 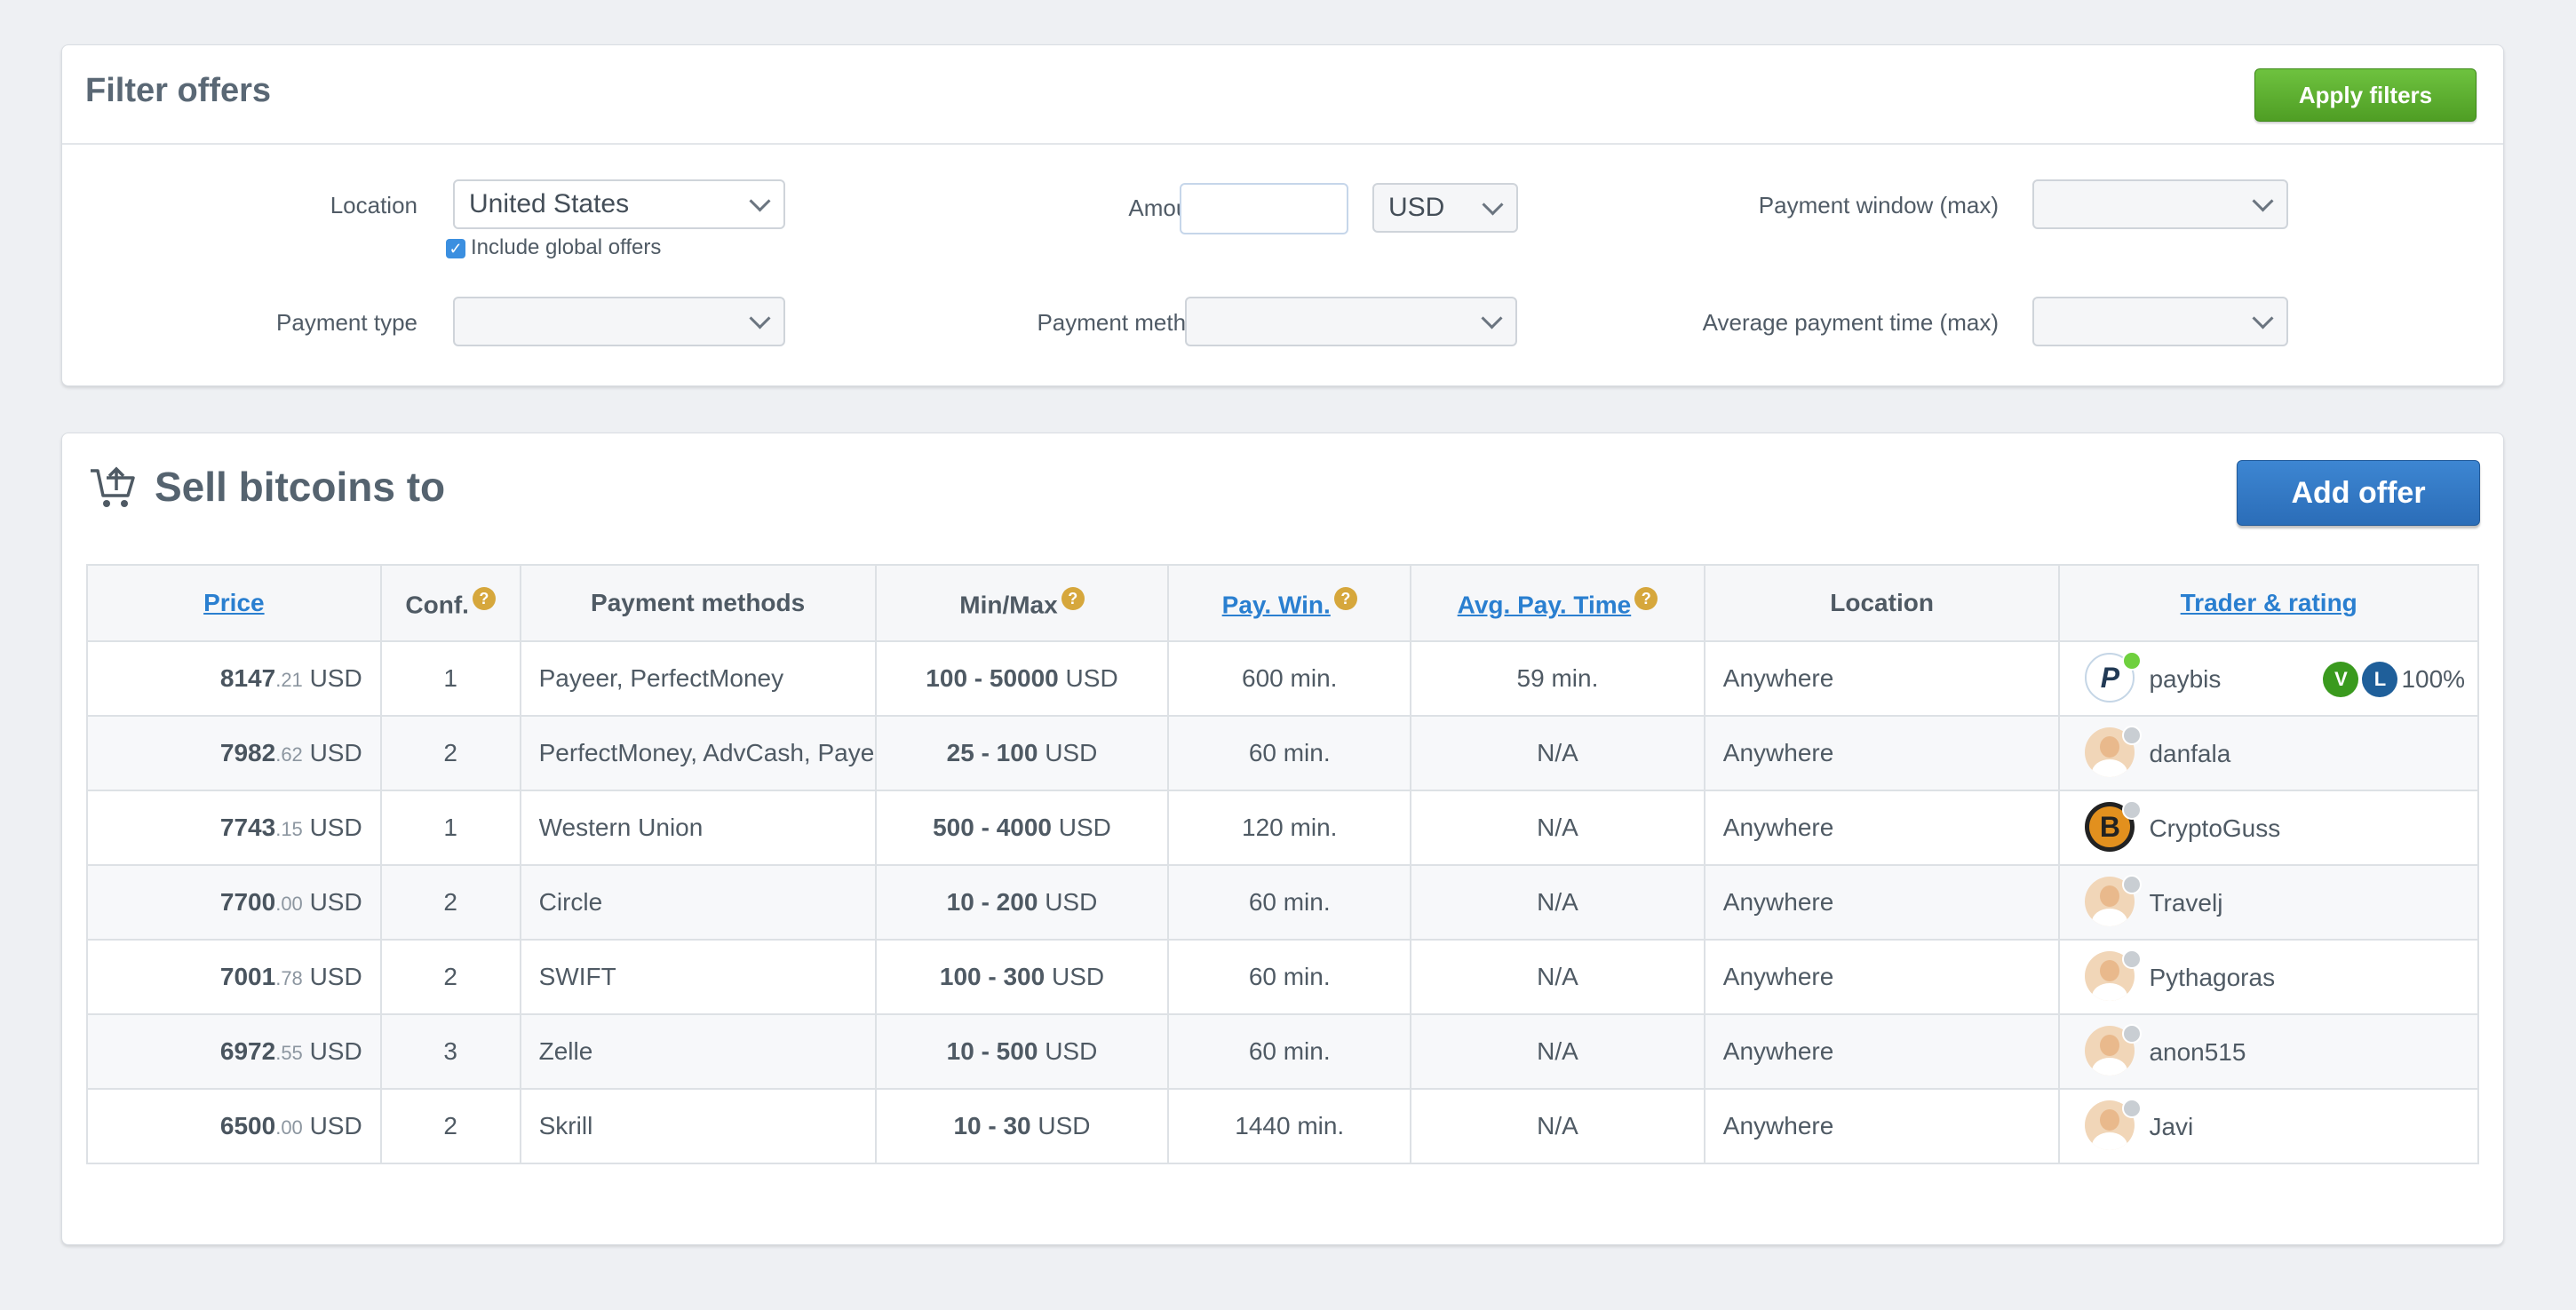 What do you see at coordinates (1022, 1051) in the screenshot?
I see `minmax-cell: 10 - 500 USD` at bounding box center [1022, 1051].